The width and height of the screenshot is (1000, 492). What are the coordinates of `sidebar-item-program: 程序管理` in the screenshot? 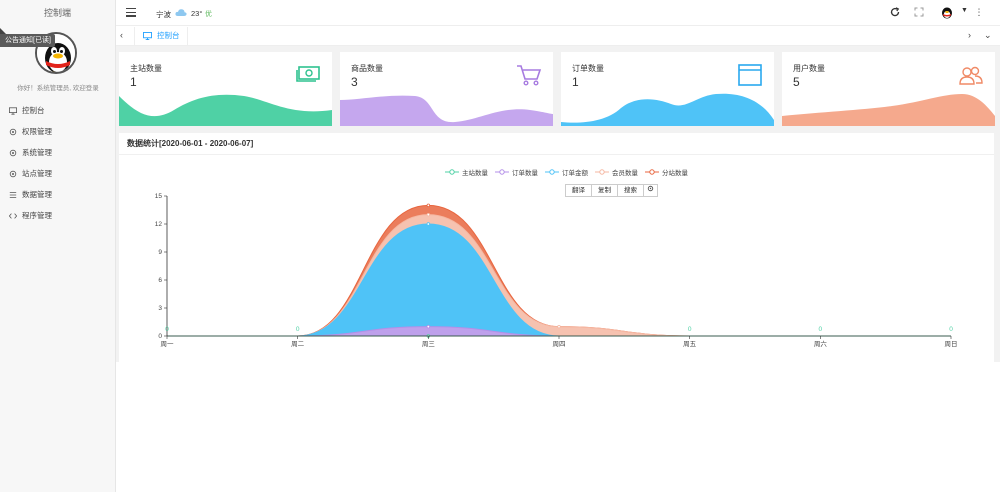 It's located at (58, 215).